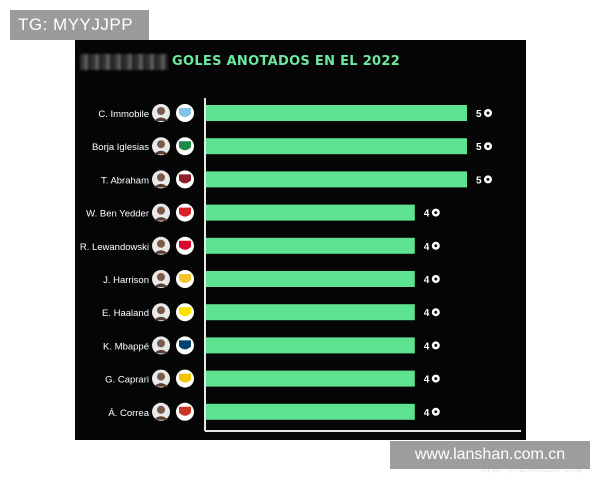 The image size is (600, 480). Describe the element at coordinates (310, 378) in the screenshot. I see `bar-g-caprari` at that location.